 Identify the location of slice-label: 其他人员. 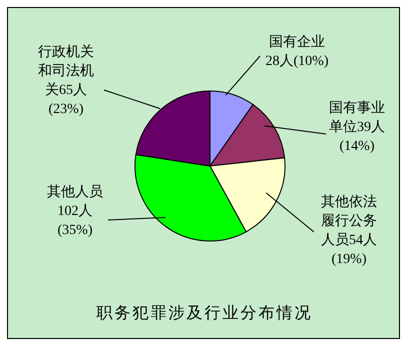
(75, 192).